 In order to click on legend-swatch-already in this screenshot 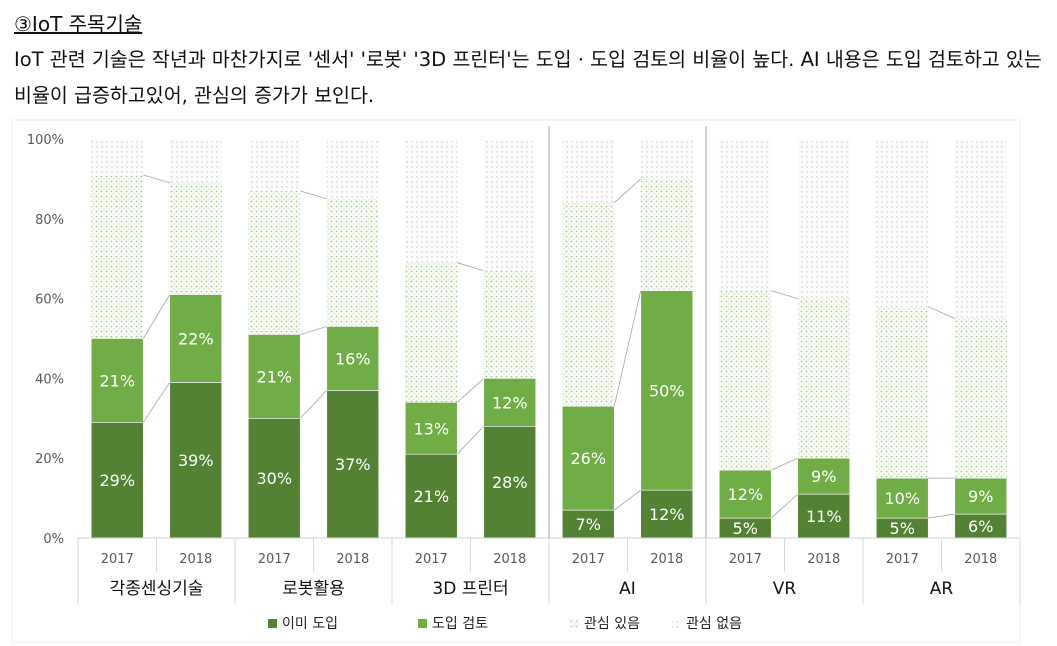, I will do `click(272, 623)`.